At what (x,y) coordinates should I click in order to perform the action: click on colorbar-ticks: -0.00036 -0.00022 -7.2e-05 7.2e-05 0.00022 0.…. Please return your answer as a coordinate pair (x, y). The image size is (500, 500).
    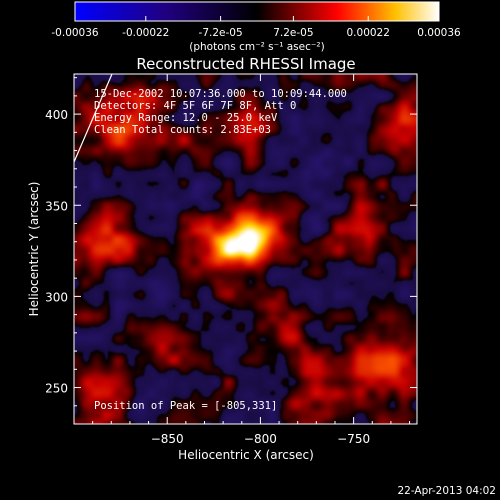
    Looking at the image, I should click on (256, 27).